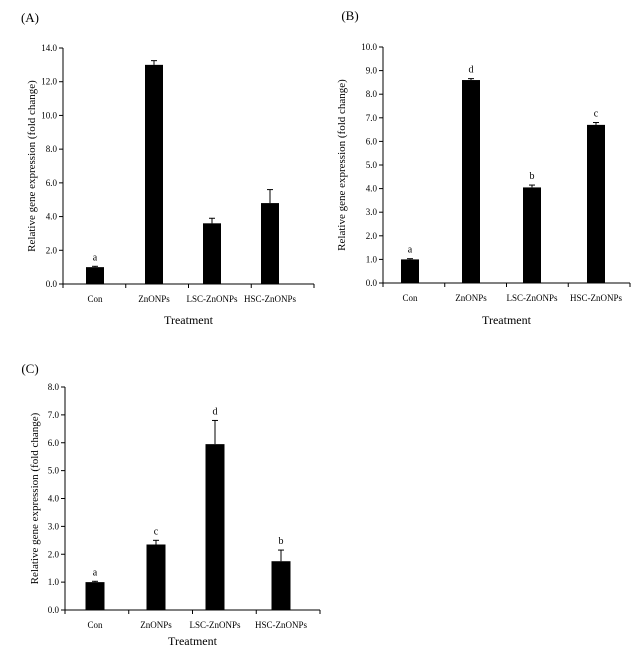 The image size is (636, 658). Describe the element at coordinates (349, 15) in the screenshot. I see `panel-label: (B)` at that location.